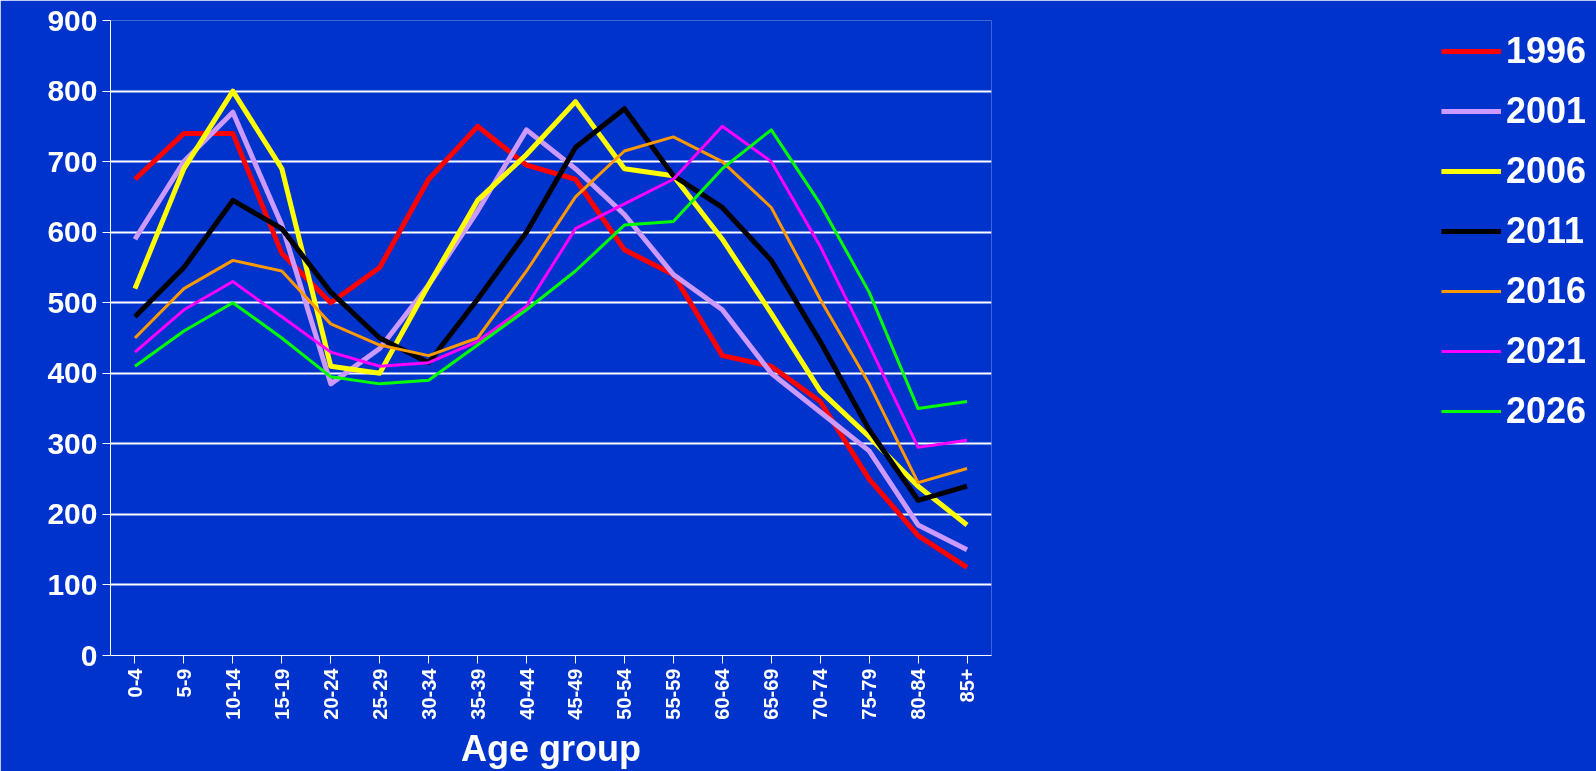 This screenshot has height=771, width=1596. Describe the element at coordinates (1545, 411) in the screenshot. I see `legend-label: 2026` at that location.